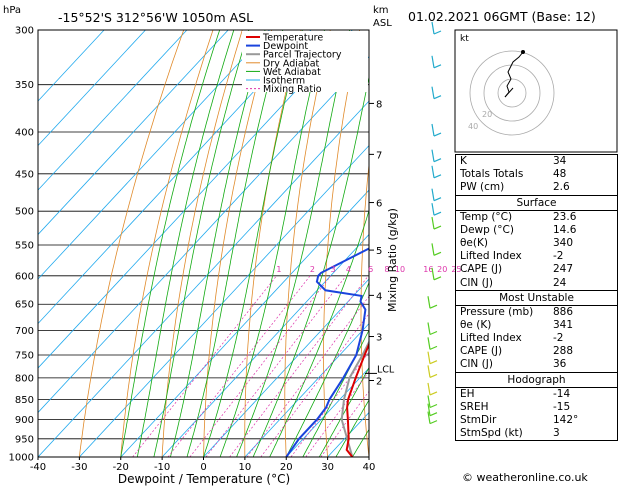  Describe the element at coordinates (482, 187) in the screenshot. I see `index-label: PW (cm)` at that location.